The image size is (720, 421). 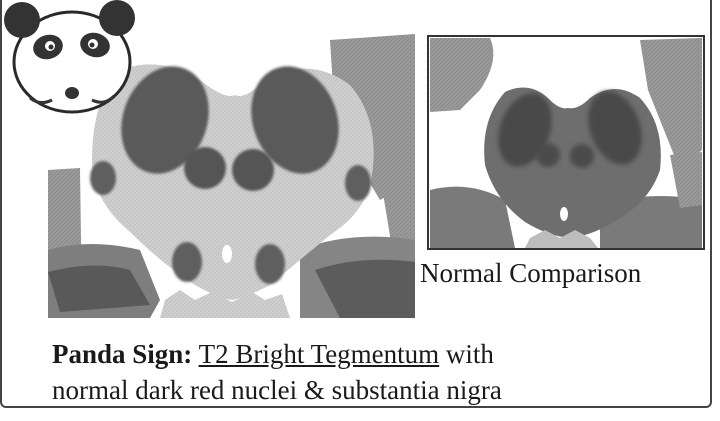 I want to click on comparison-left-top-tissue, so click(x=462, y=75).